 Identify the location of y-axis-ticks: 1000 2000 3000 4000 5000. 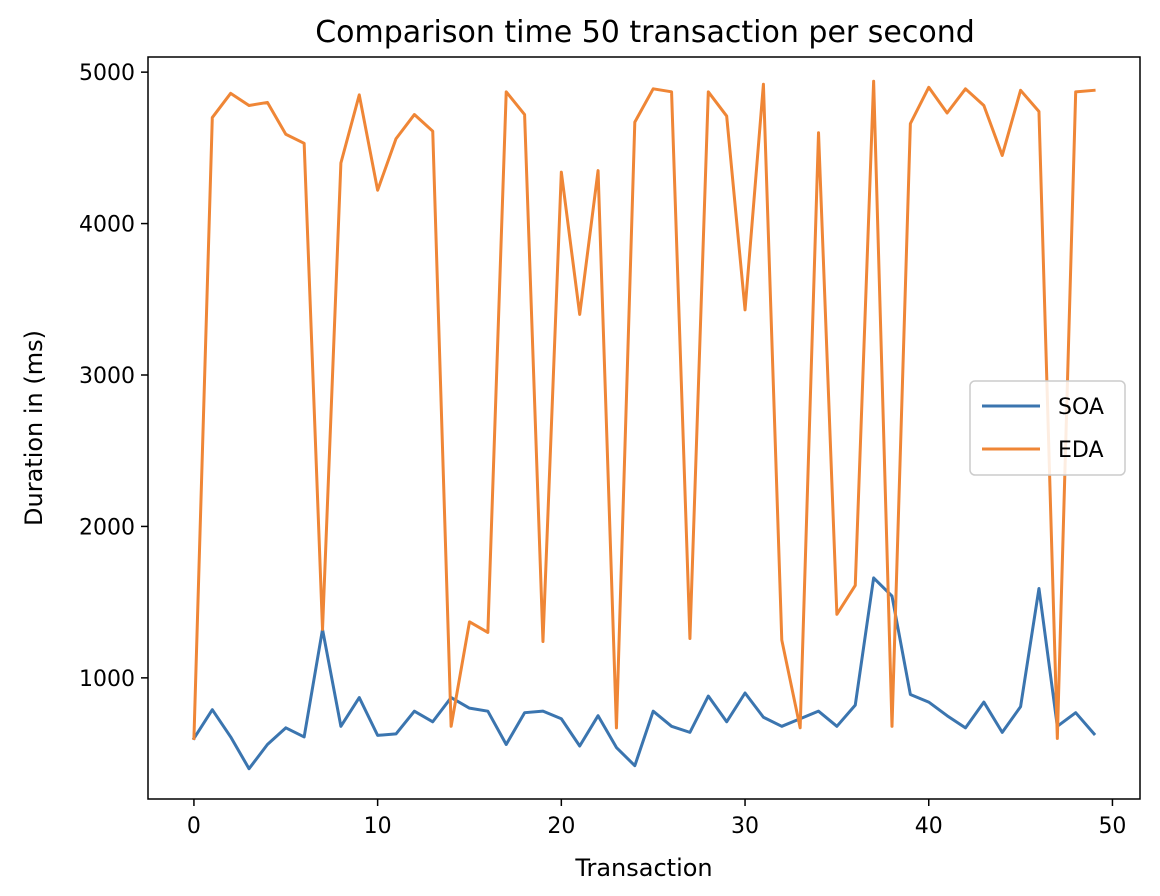
(113, 376).